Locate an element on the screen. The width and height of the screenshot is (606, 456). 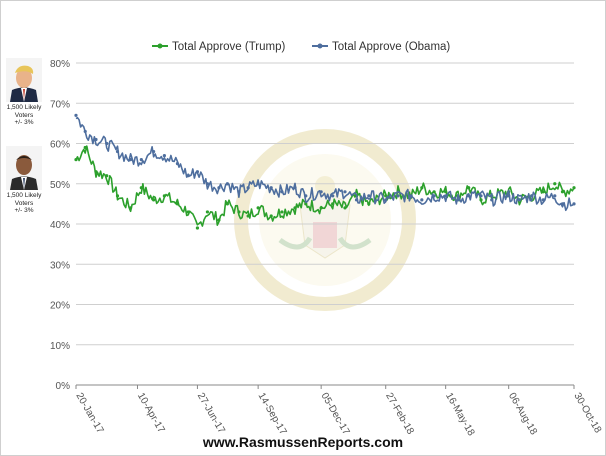
y-tick-label: 80% is located at coordinates (60, 64).